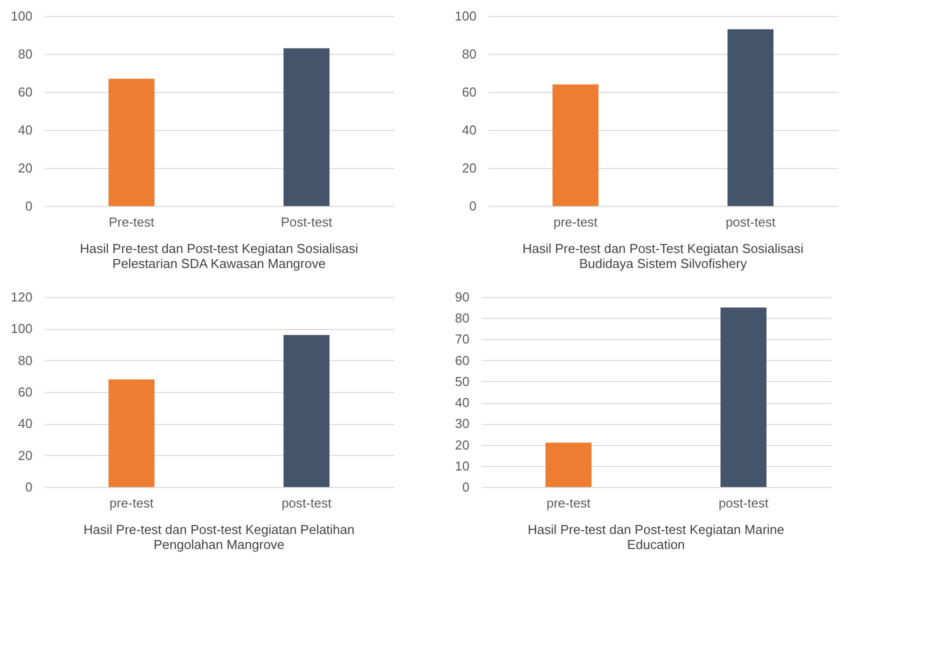  I want to click on text: Hasil Pre-test dan Post-test Kegiatan Marine Education, so click(656, 537).